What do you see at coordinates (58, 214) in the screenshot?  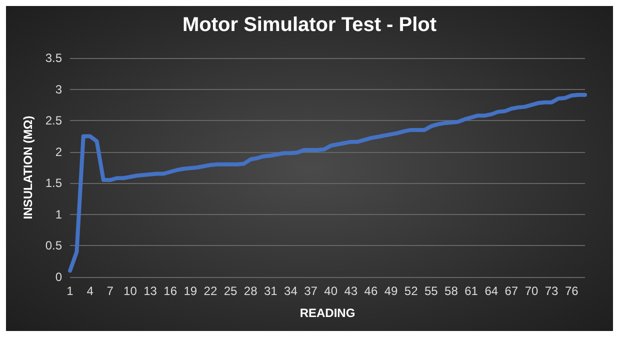 I see `y-tick-label: 1` at bounding box center [58, 214].